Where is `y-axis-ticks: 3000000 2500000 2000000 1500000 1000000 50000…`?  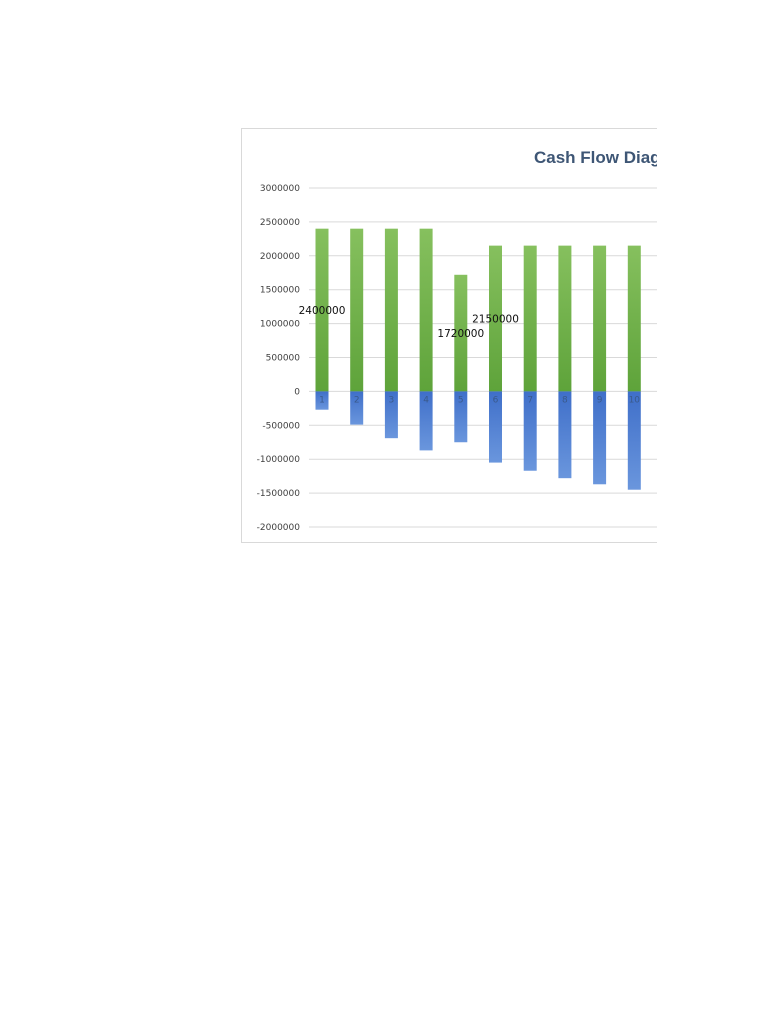 y-axis-ticks: 3000000 2500000 2000000 1500000 1000000 50000… is located at coordinates (279, 358).